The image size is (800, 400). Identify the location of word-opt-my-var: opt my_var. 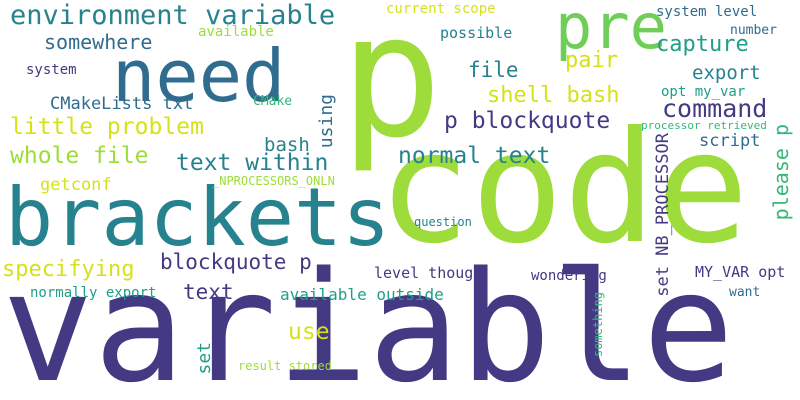
(703, 92).